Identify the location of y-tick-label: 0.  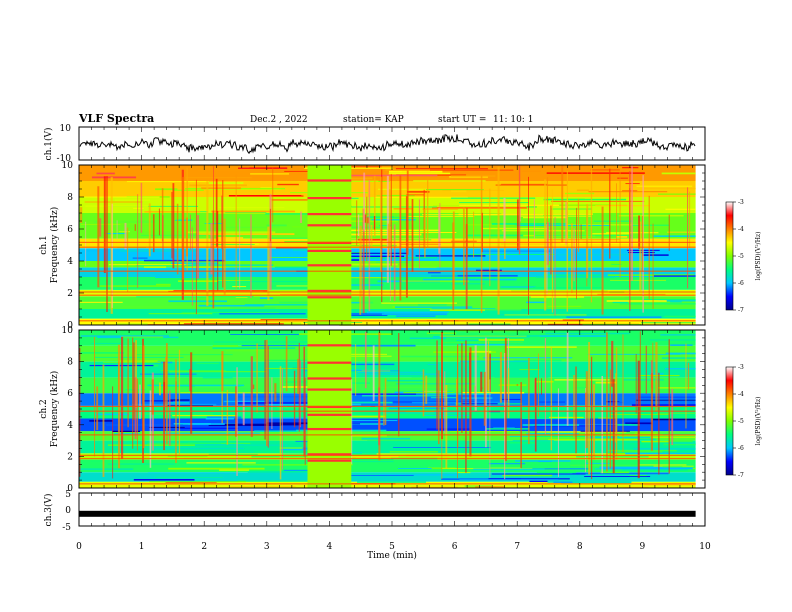
(70, 489).